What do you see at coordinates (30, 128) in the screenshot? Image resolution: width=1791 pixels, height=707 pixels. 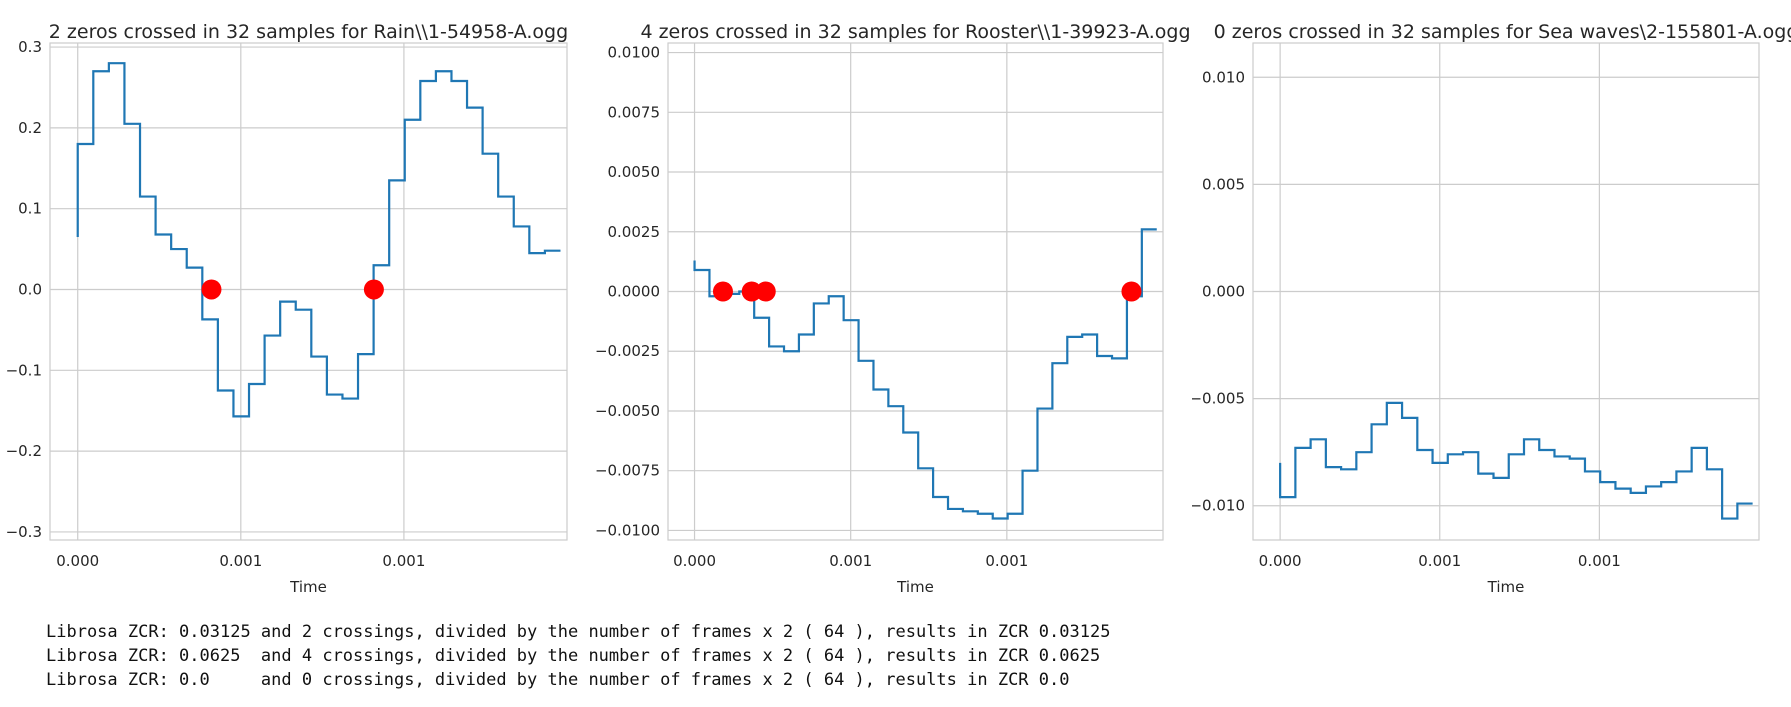 I see `rain-ytick-label: 0.2` at bounding box center [30, 128].